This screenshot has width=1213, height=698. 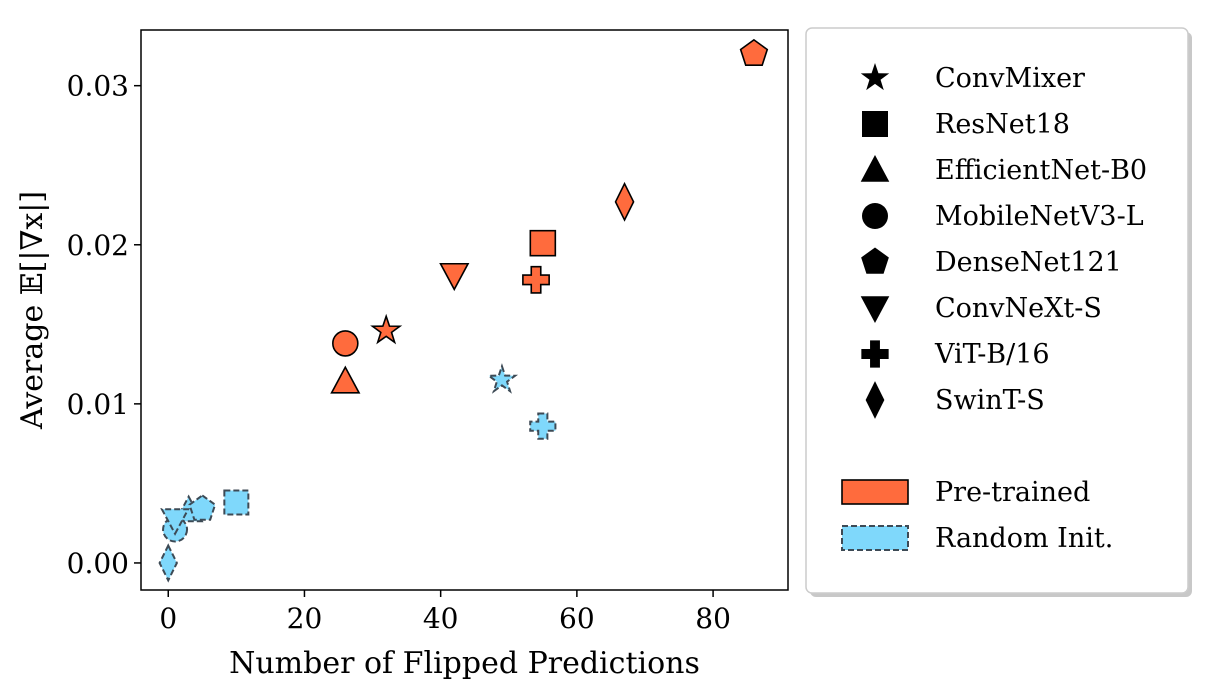 I want to click on pretrained-swint-s-marker, so click(x=624, y=201).